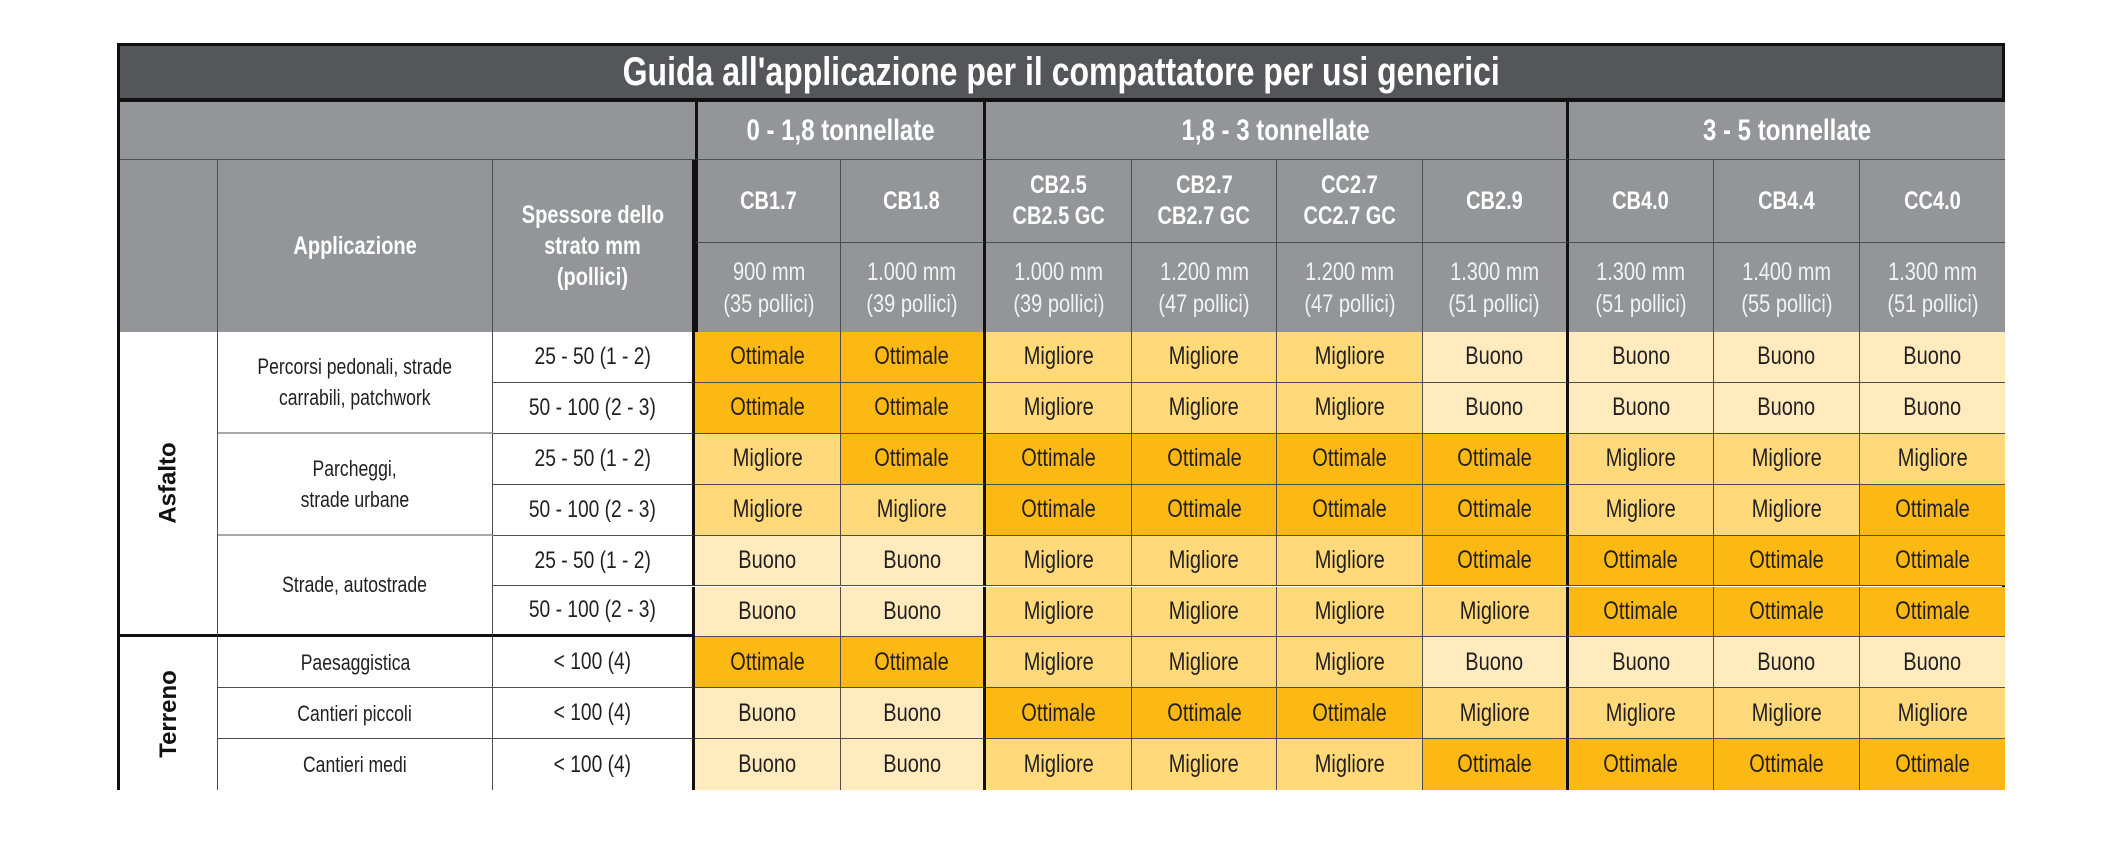 The image size is (2126, 850). Describe the element at coordinates (1059, 201) in the screenshot. I see `model-header: CB2.5 CB2.5 GC` at that location.